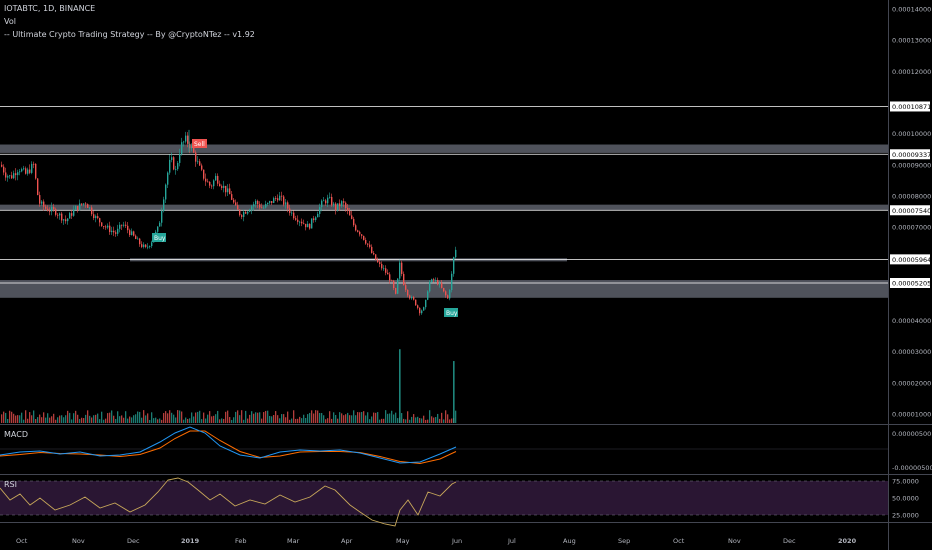  Describe the element at coordinates (911, 10) in the screenshot. I see `price-tick-label: 0.00014000` at that location.